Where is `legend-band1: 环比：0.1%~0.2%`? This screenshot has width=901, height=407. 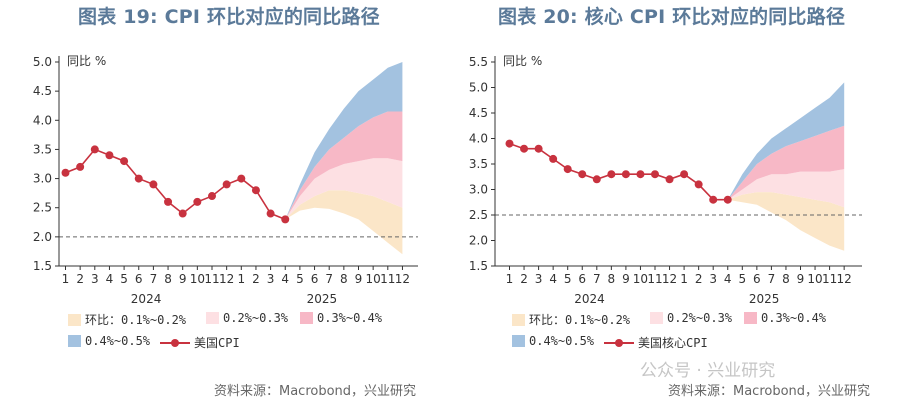
legend-band1: 环比：0.1%~0.2% is located at coordinates (571, 319).